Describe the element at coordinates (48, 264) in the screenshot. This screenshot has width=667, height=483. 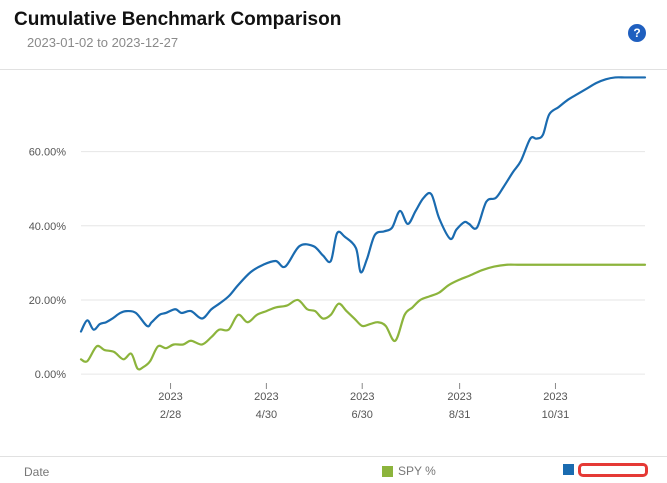
I see `y-tick-labels: 0.00% 20.00% 40.00% 60.00%` at that location.